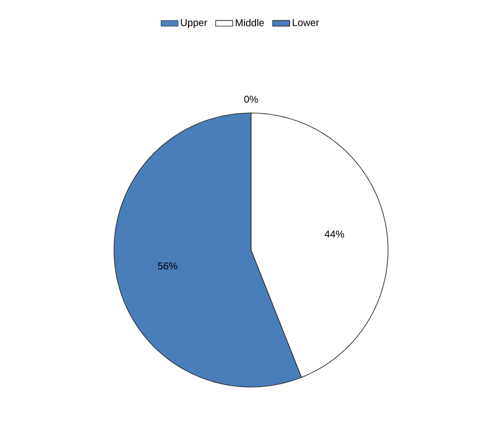 Image resolution: width=482 pixels, height=423 pixels. What do you see at coordinates (334, 234) in the screenshot?
I see `data-label: 44%` at bounding box center [334, 234].